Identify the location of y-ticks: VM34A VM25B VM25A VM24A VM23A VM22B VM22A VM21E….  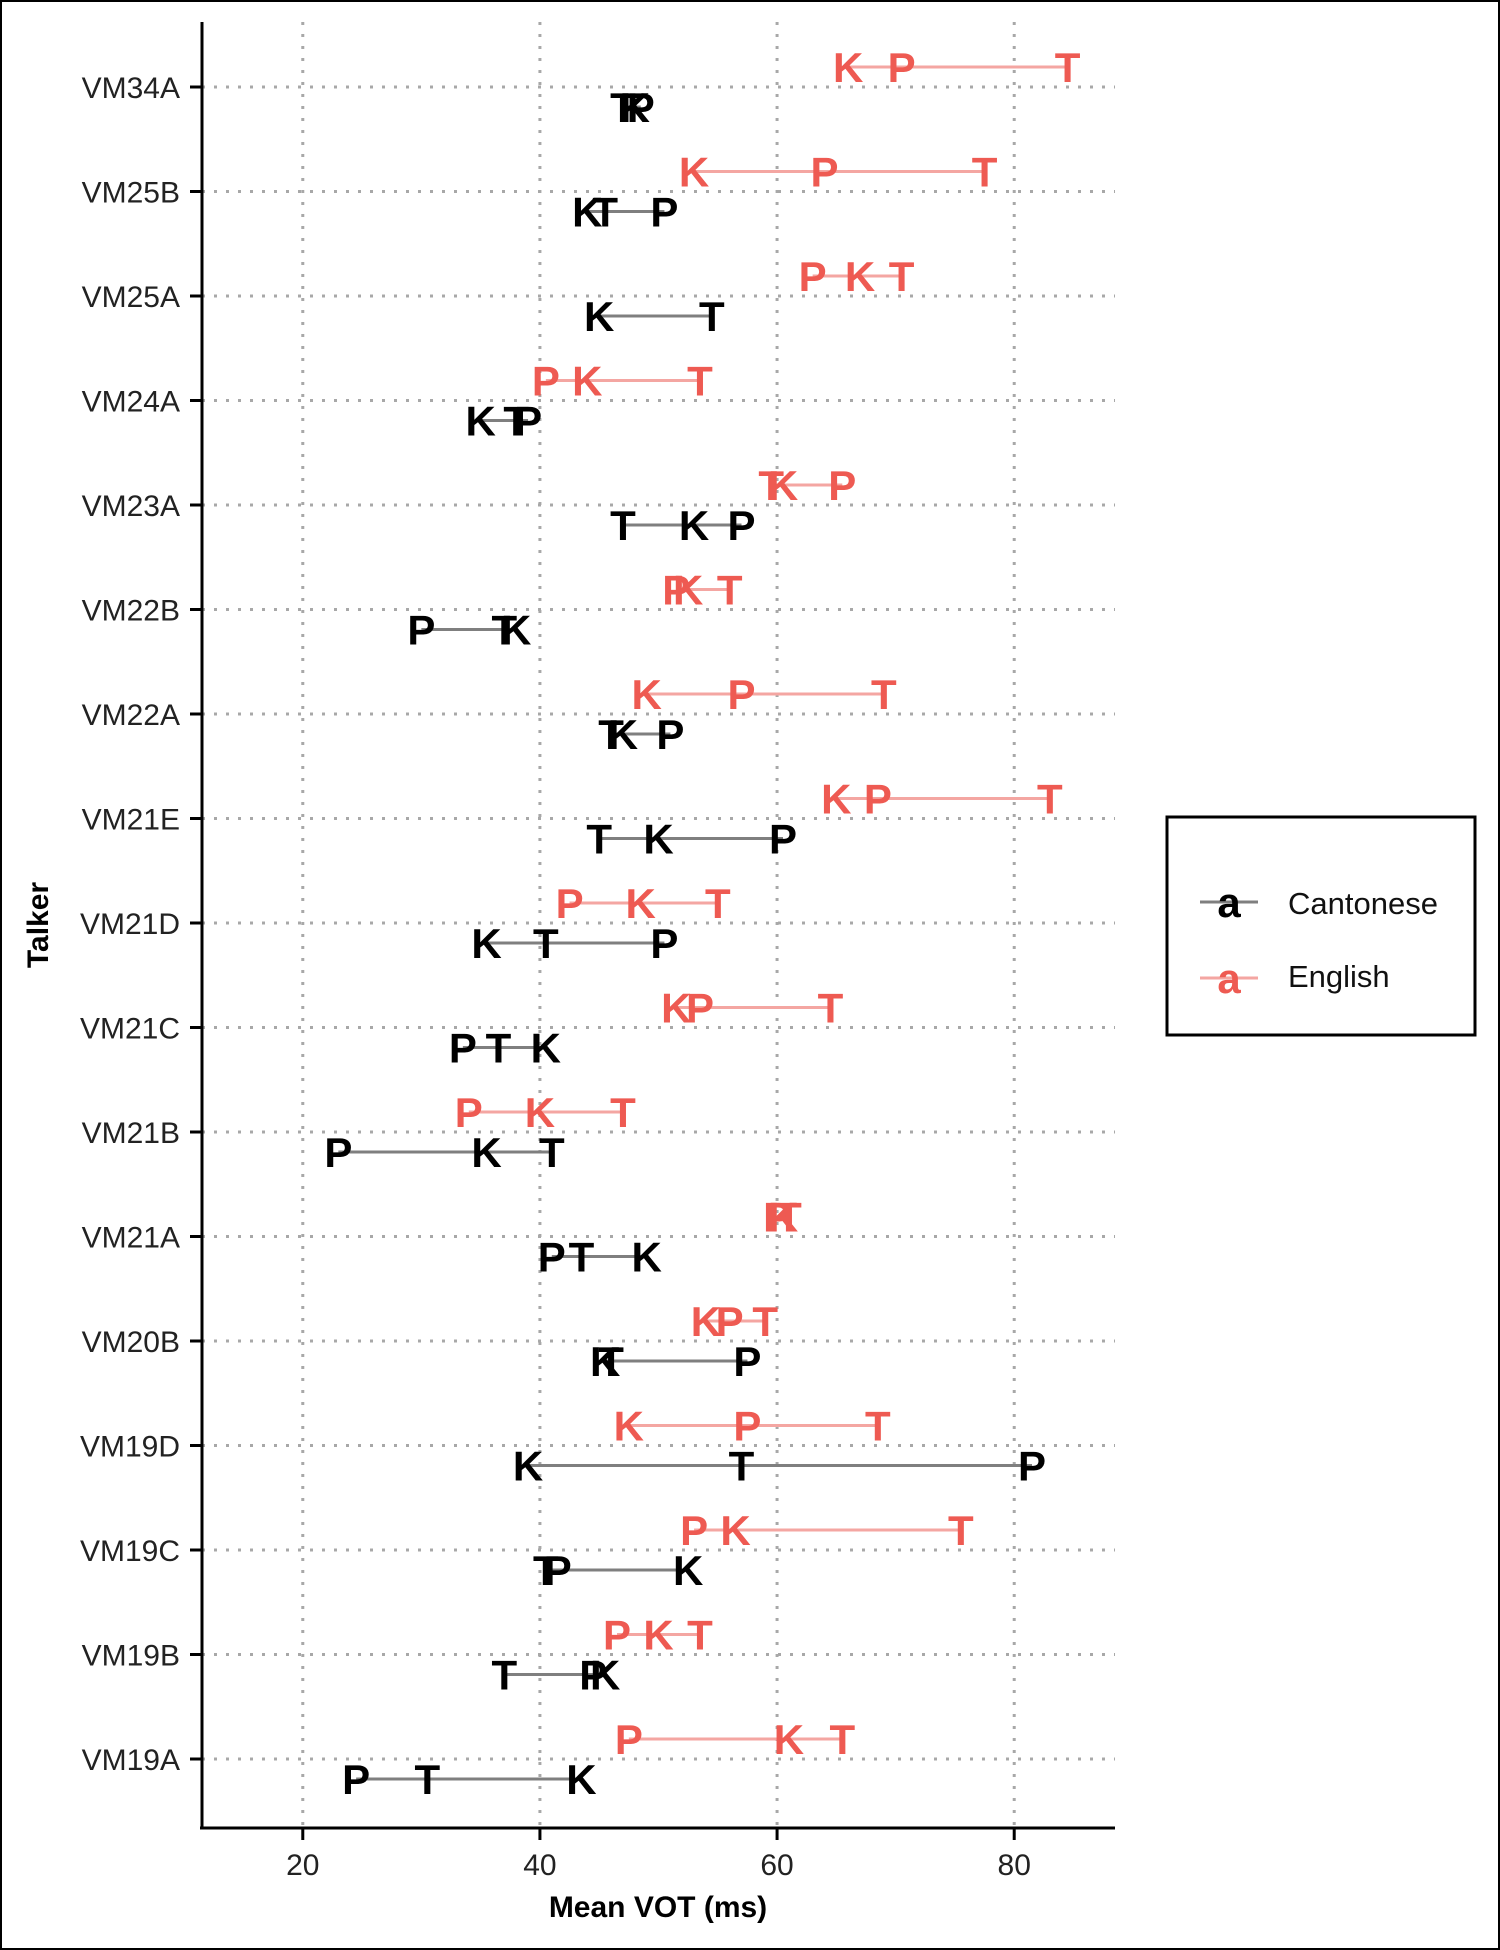
(141, 924).